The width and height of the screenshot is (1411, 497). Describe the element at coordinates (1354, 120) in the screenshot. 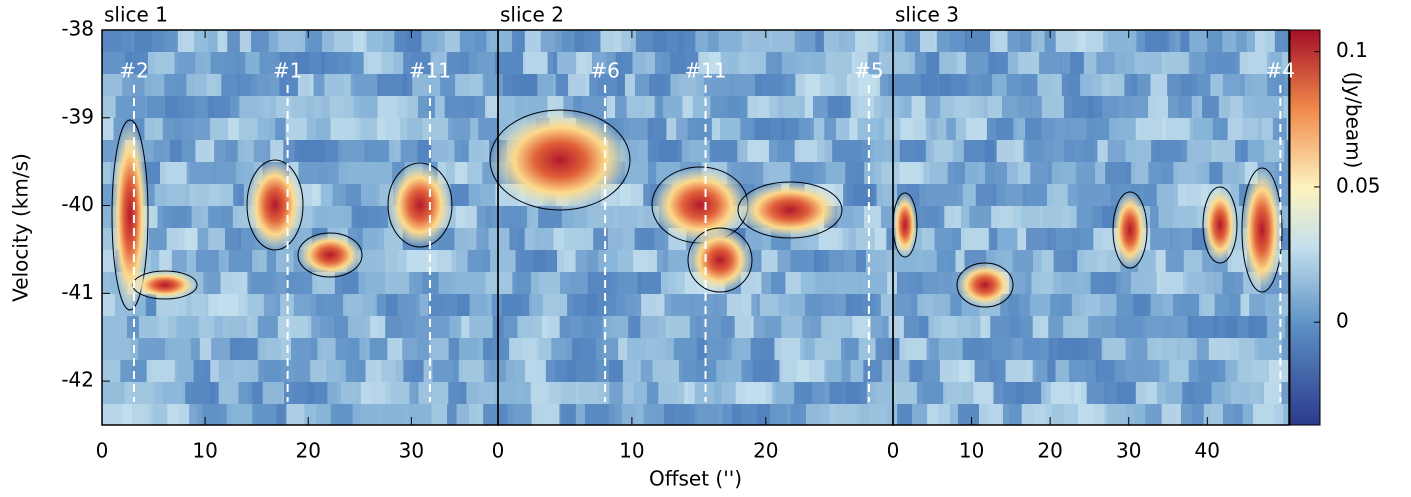

I see `colorbar-label: (Jy/beam)` at that location.